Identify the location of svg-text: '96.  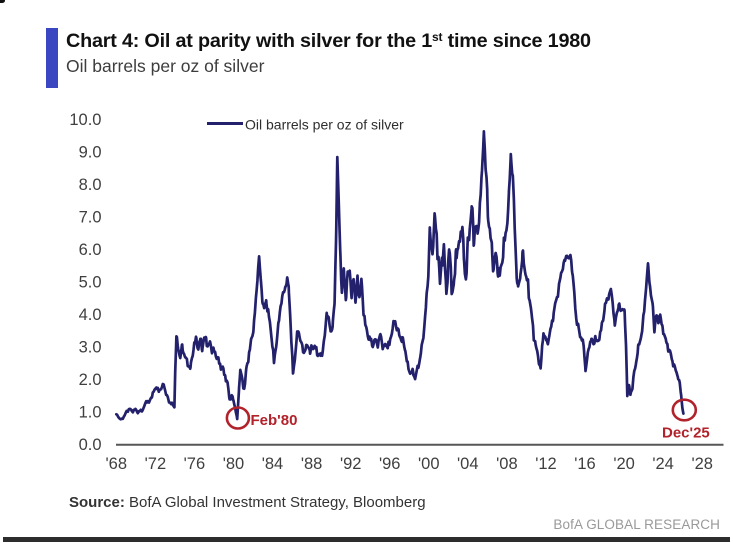
(390, 464).